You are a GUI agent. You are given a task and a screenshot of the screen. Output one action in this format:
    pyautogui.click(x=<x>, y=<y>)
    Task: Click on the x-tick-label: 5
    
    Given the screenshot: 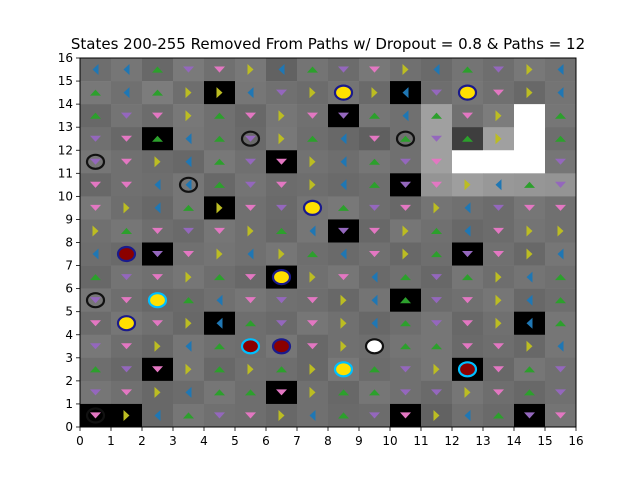 What is the action you would take?
    pyautogui.click(x=235, y=441)
    